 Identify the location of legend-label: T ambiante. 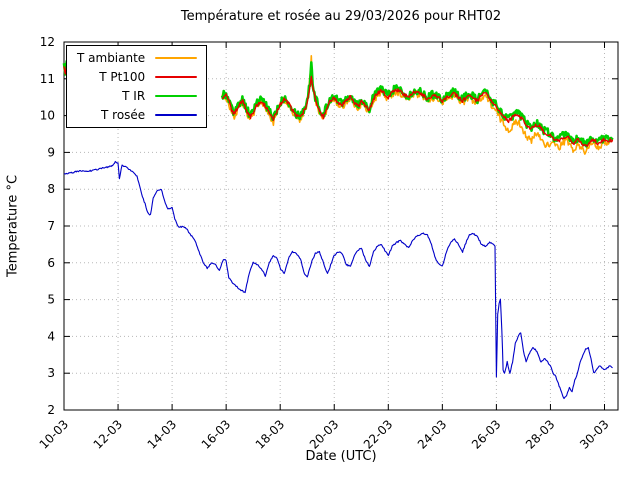
(111, 58).